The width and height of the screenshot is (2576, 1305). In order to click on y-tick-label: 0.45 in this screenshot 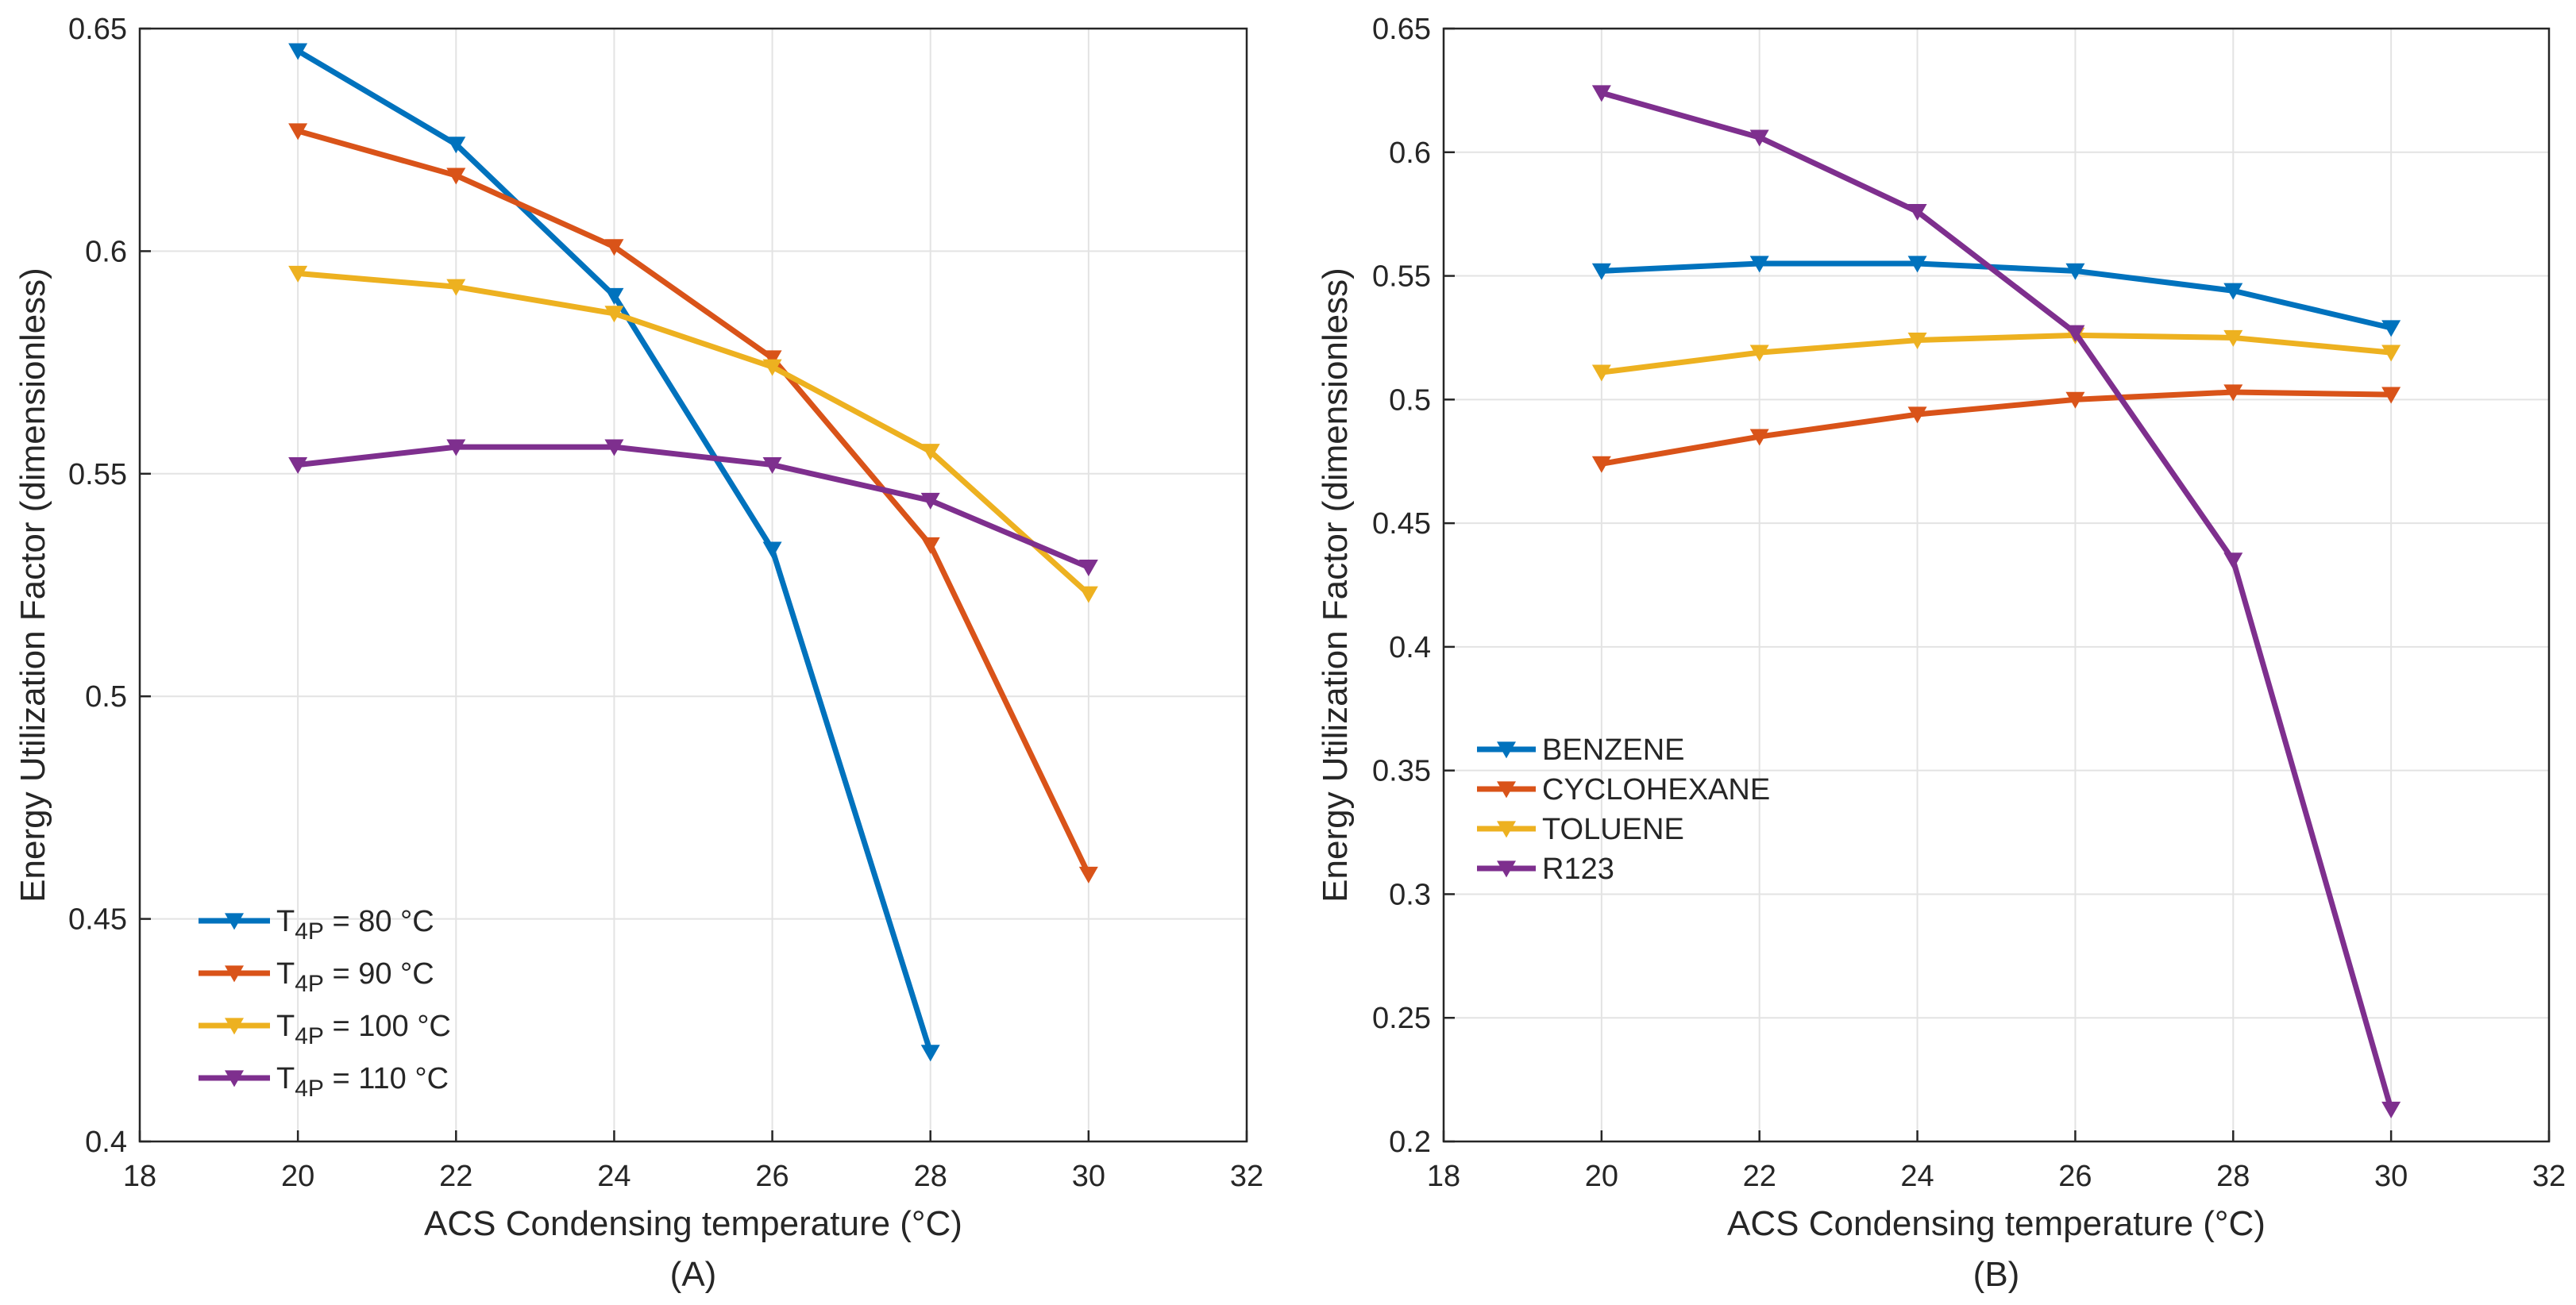, I will do `click(97, 920)`.